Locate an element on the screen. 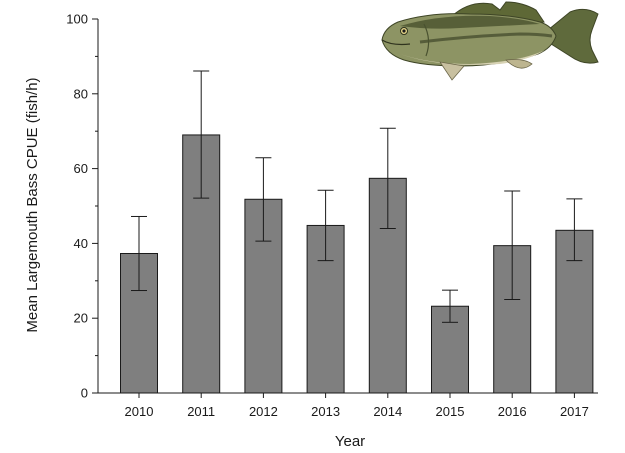  error-bar-2016 is located at coordinates (512, 245).